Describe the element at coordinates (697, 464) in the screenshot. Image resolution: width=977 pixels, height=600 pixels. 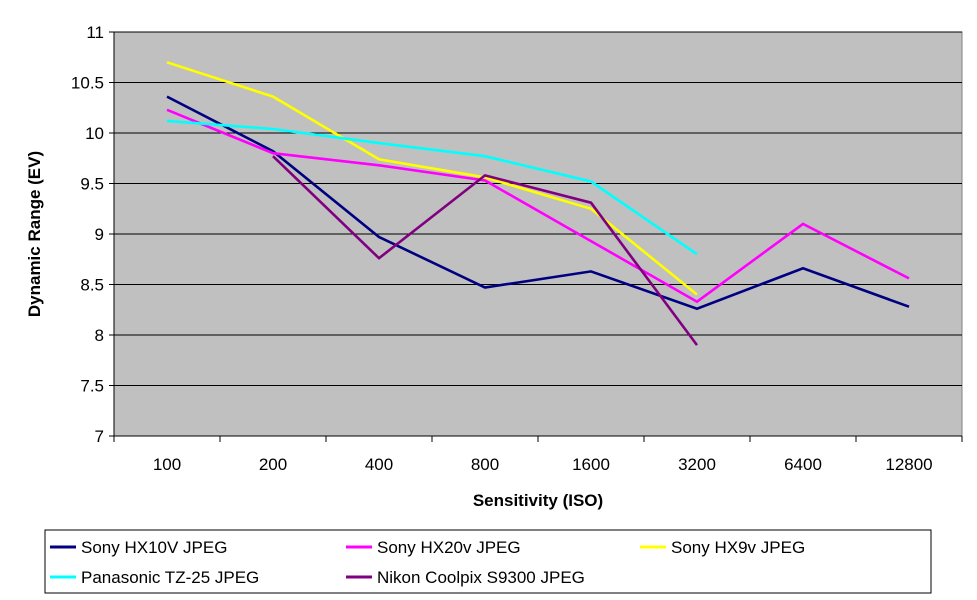
I see `x-tick-label: 3200` at that location.